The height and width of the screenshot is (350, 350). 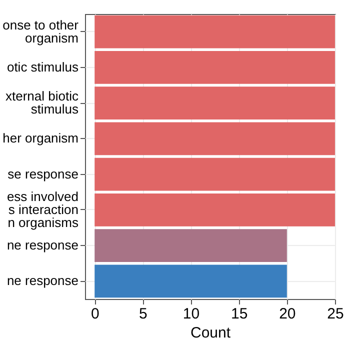 What do you see at coordinates (42, 209) in the screenshot?
I see `y-tick-label: ess involved s interaction n organisms` at bounding box center [42, 209].